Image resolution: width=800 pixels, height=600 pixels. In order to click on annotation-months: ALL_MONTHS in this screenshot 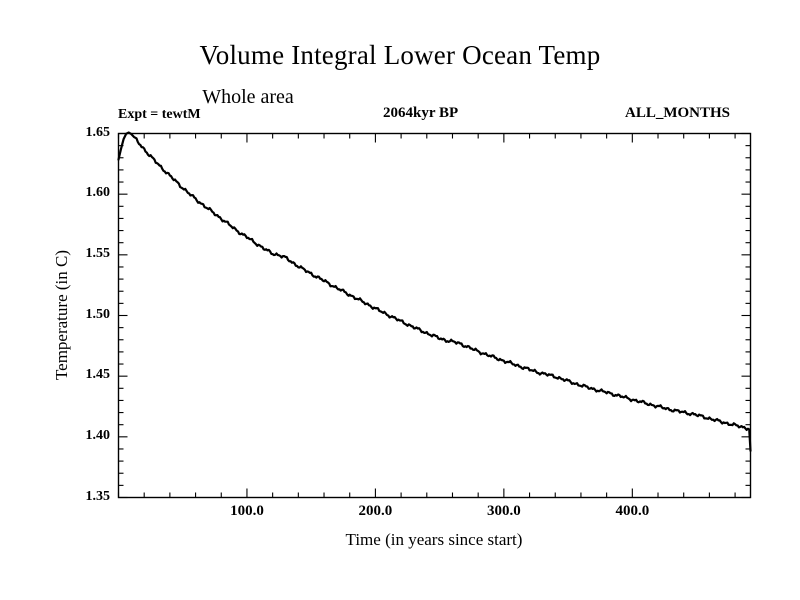, I will do `click(678, 113)`.